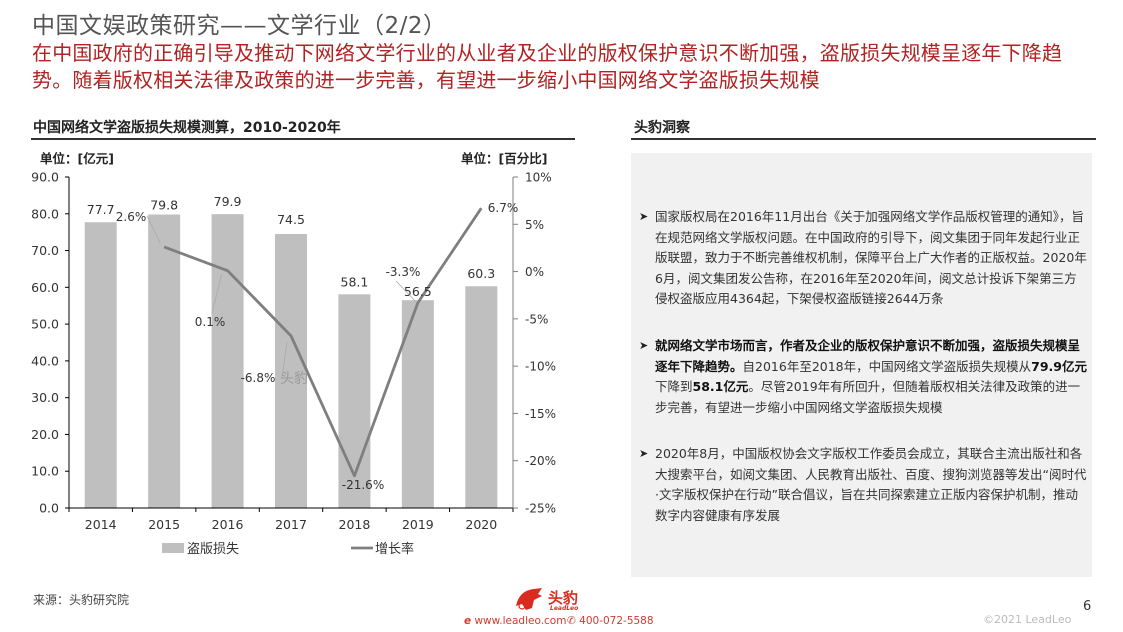 This screenshot has width=1123, height=632. I want to click on leadleo-logo: 头豹 LeadLeo, so click(559, 599).